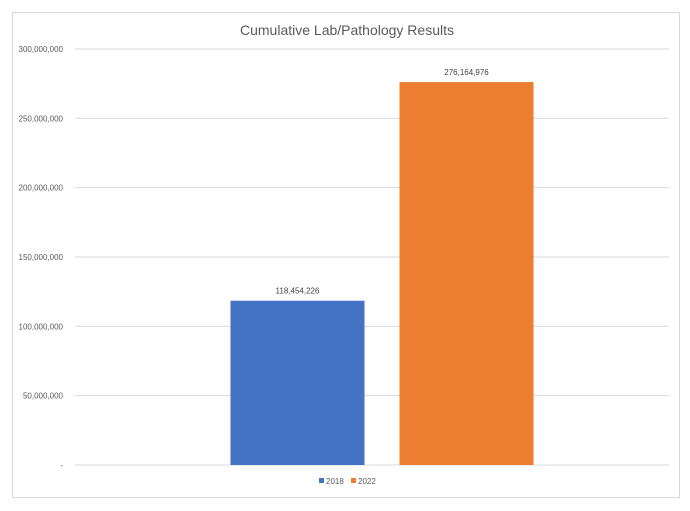 This screenshot has height=511, width=690. I want to click on bar-2022, so click(466, 273).